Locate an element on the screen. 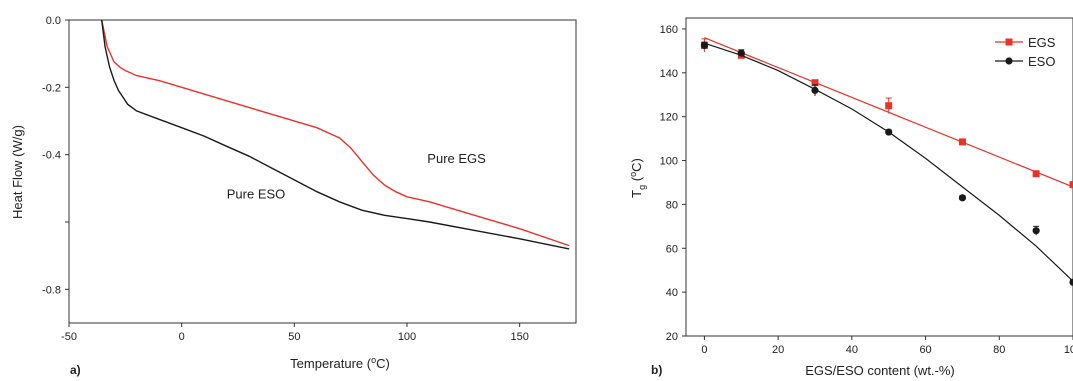 Image resolution: width=1073 pixels, height=381 pixels. panel-b-legend-marker-eso is located at coordinates (1009, 61).